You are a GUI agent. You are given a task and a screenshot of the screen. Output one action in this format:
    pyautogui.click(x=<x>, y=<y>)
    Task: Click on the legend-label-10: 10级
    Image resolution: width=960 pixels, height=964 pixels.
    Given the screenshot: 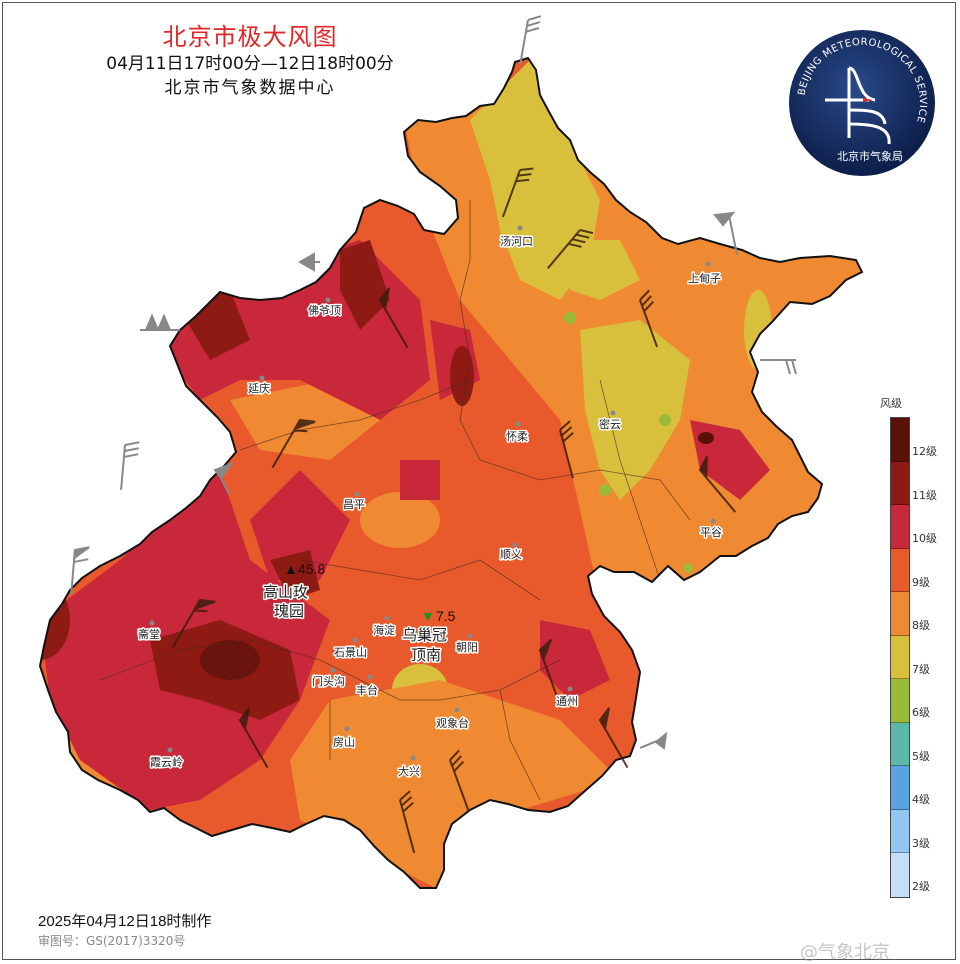 What is the action you would take?
    pyautogui.click(x=924, y=538)
    